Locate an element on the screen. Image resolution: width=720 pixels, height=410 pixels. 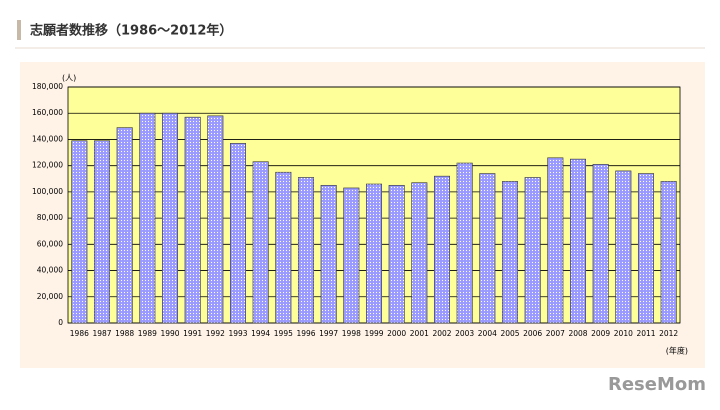
x-tick-label: 1994 is located at coordinates (260, 333).